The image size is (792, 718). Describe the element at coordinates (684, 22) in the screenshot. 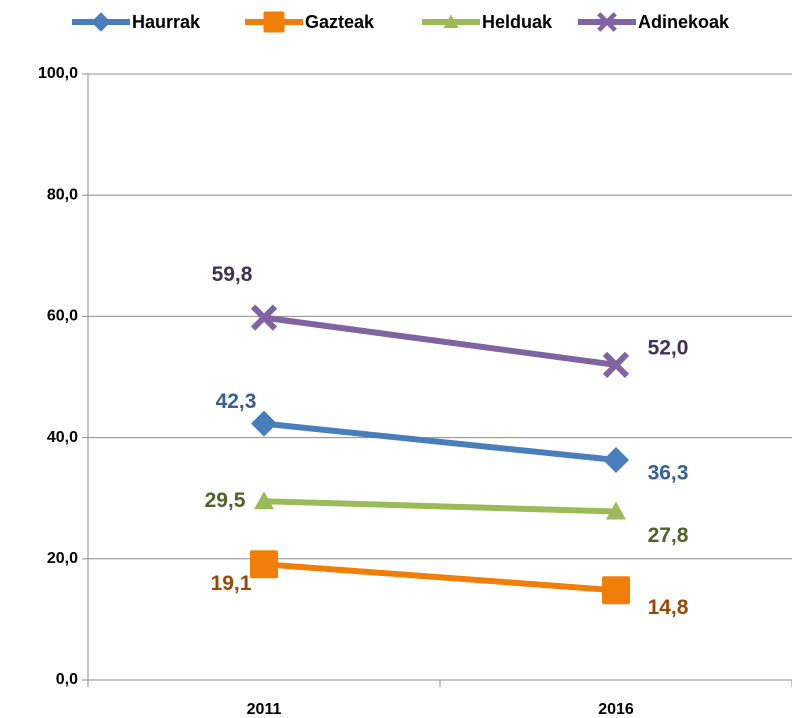

I see `legend-label: Adinekoak` at that location.